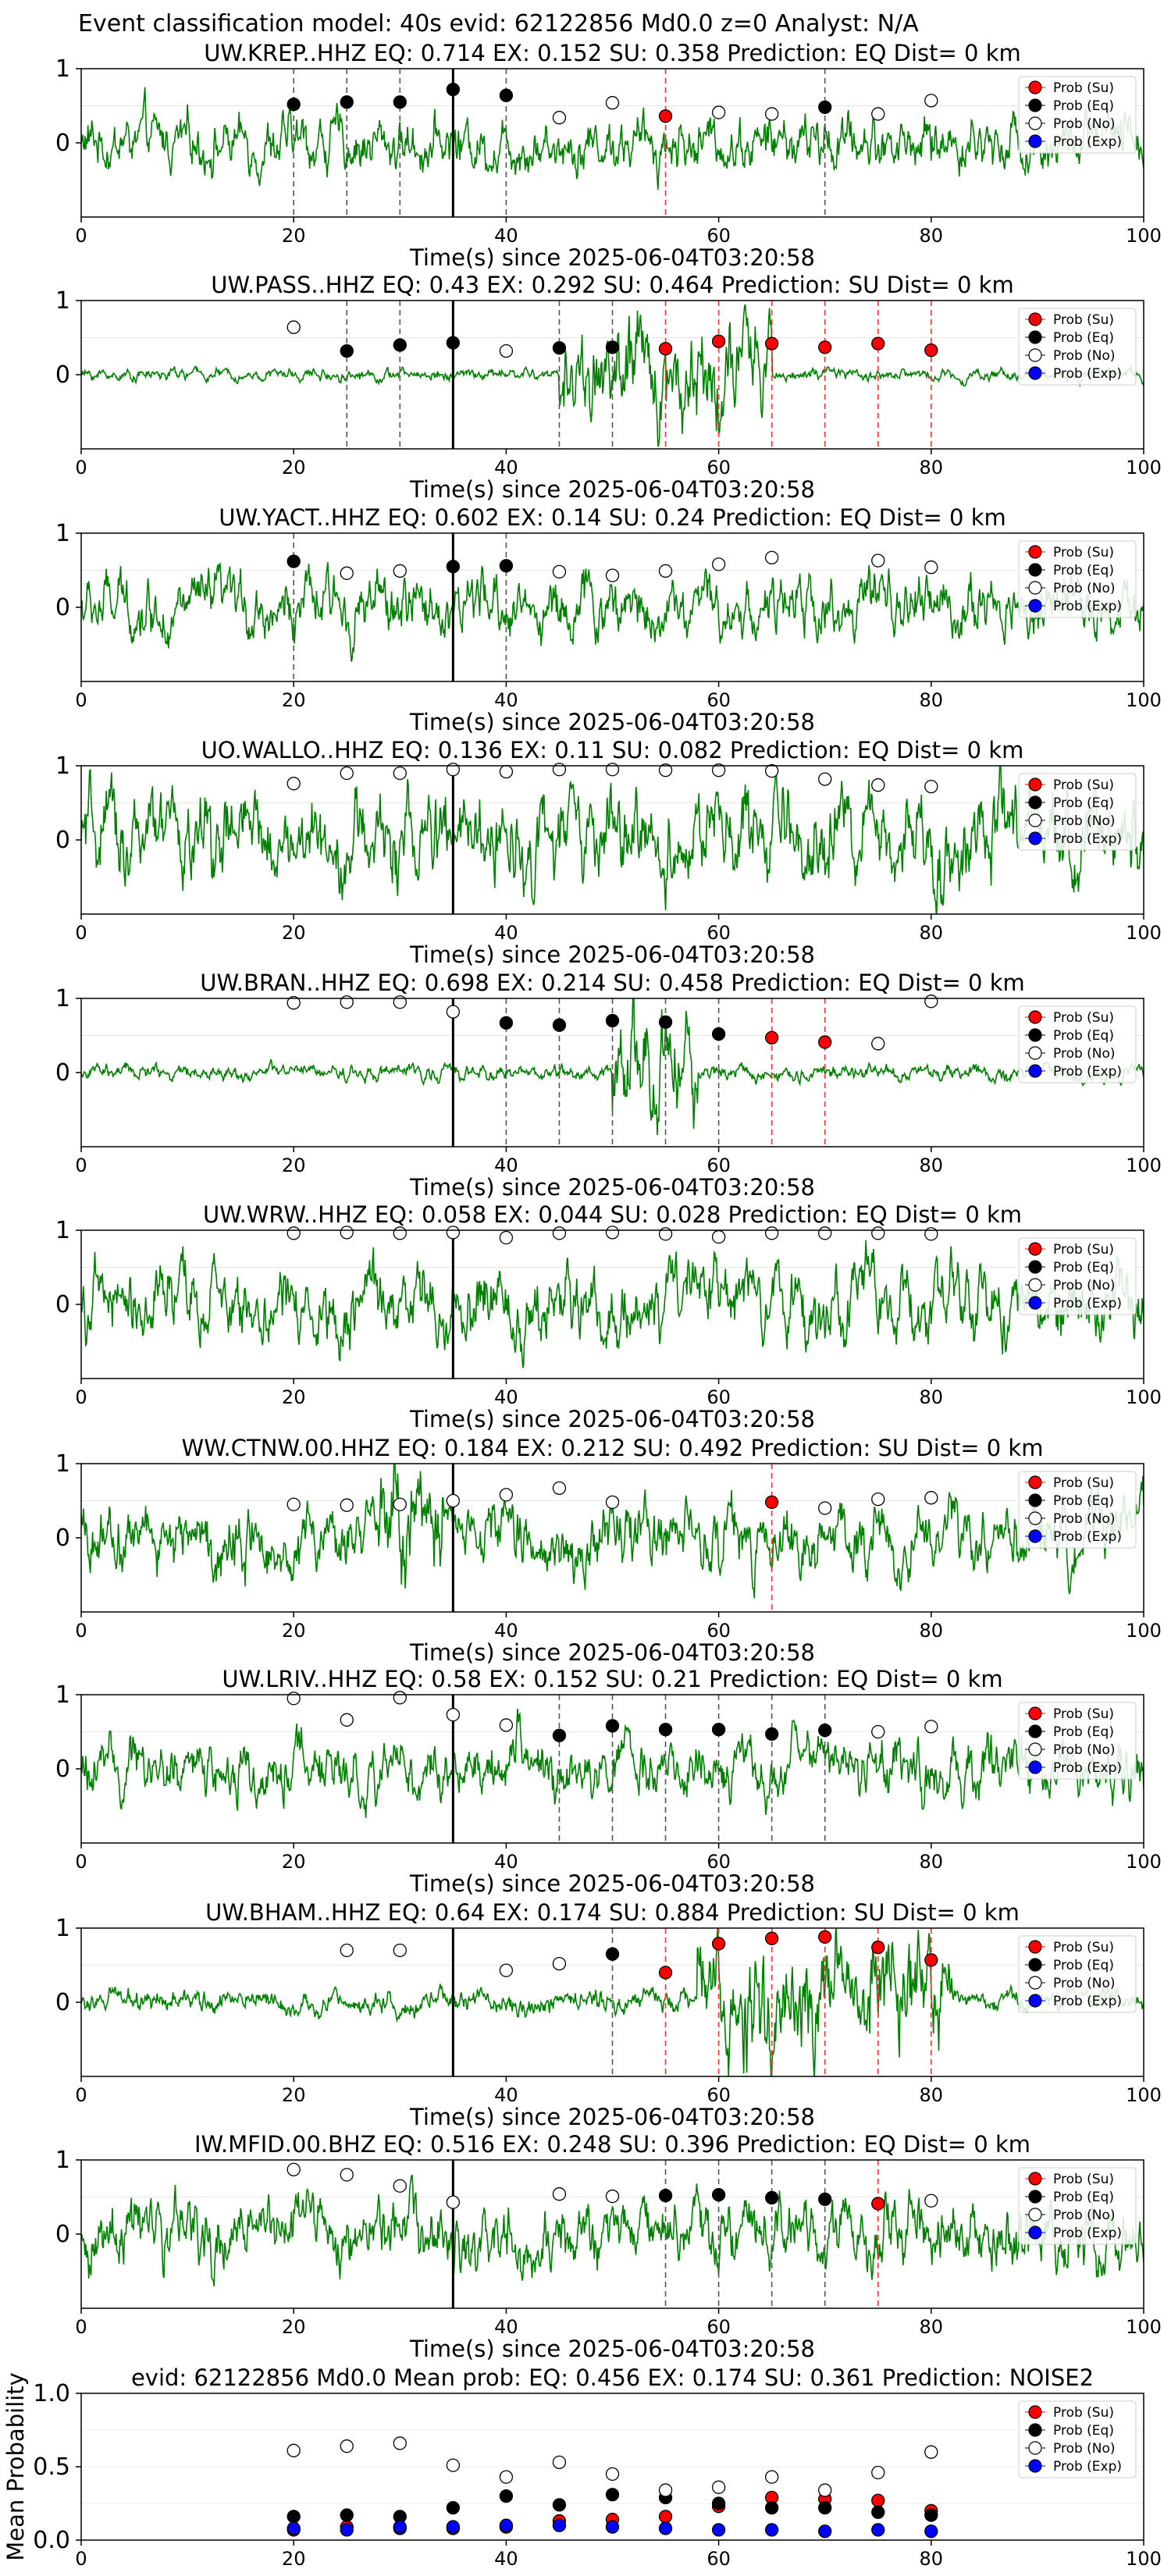 The image size is (1171, 2576). I want to click on ytick-label: 0.5, so click(51, 2467).